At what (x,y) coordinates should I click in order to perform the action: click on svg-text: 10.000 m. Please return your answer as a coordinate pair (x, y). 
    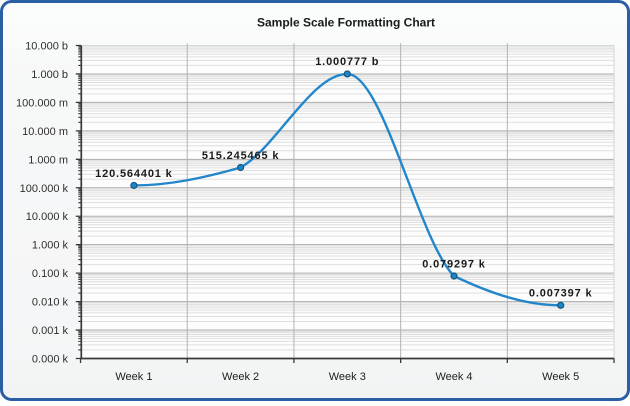
    Looking at the image, I should click on (45, 132).